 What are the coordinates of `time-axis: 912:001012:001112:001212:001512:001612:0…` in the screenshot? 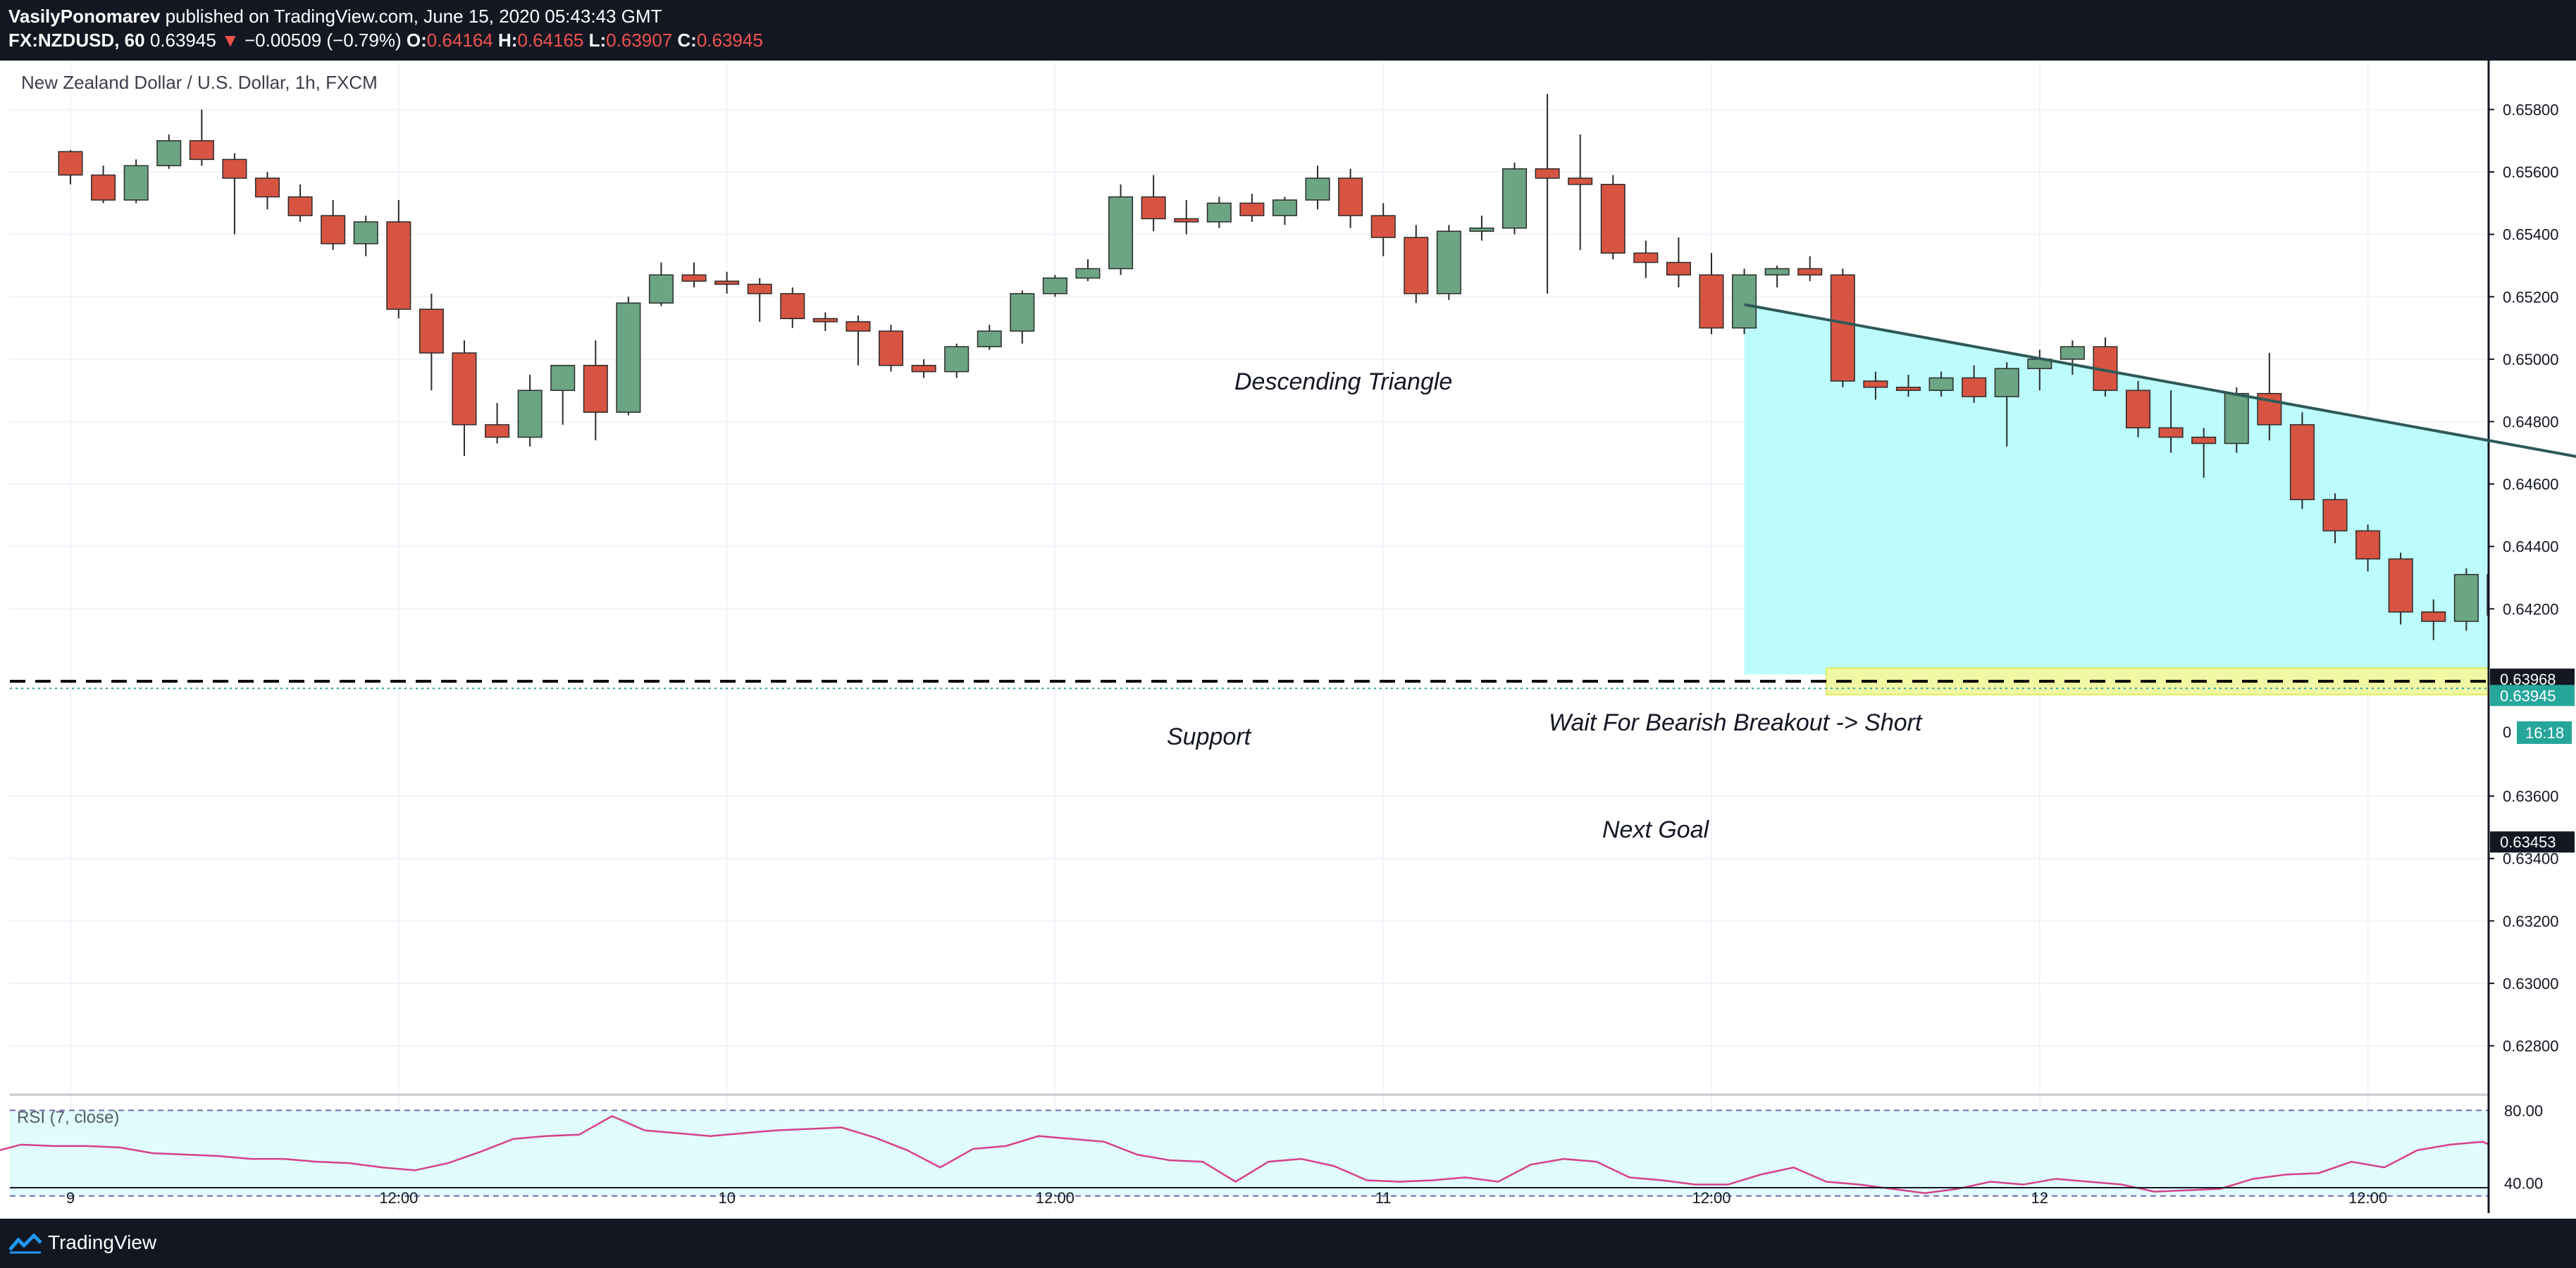 It's located at (1288, 1203).